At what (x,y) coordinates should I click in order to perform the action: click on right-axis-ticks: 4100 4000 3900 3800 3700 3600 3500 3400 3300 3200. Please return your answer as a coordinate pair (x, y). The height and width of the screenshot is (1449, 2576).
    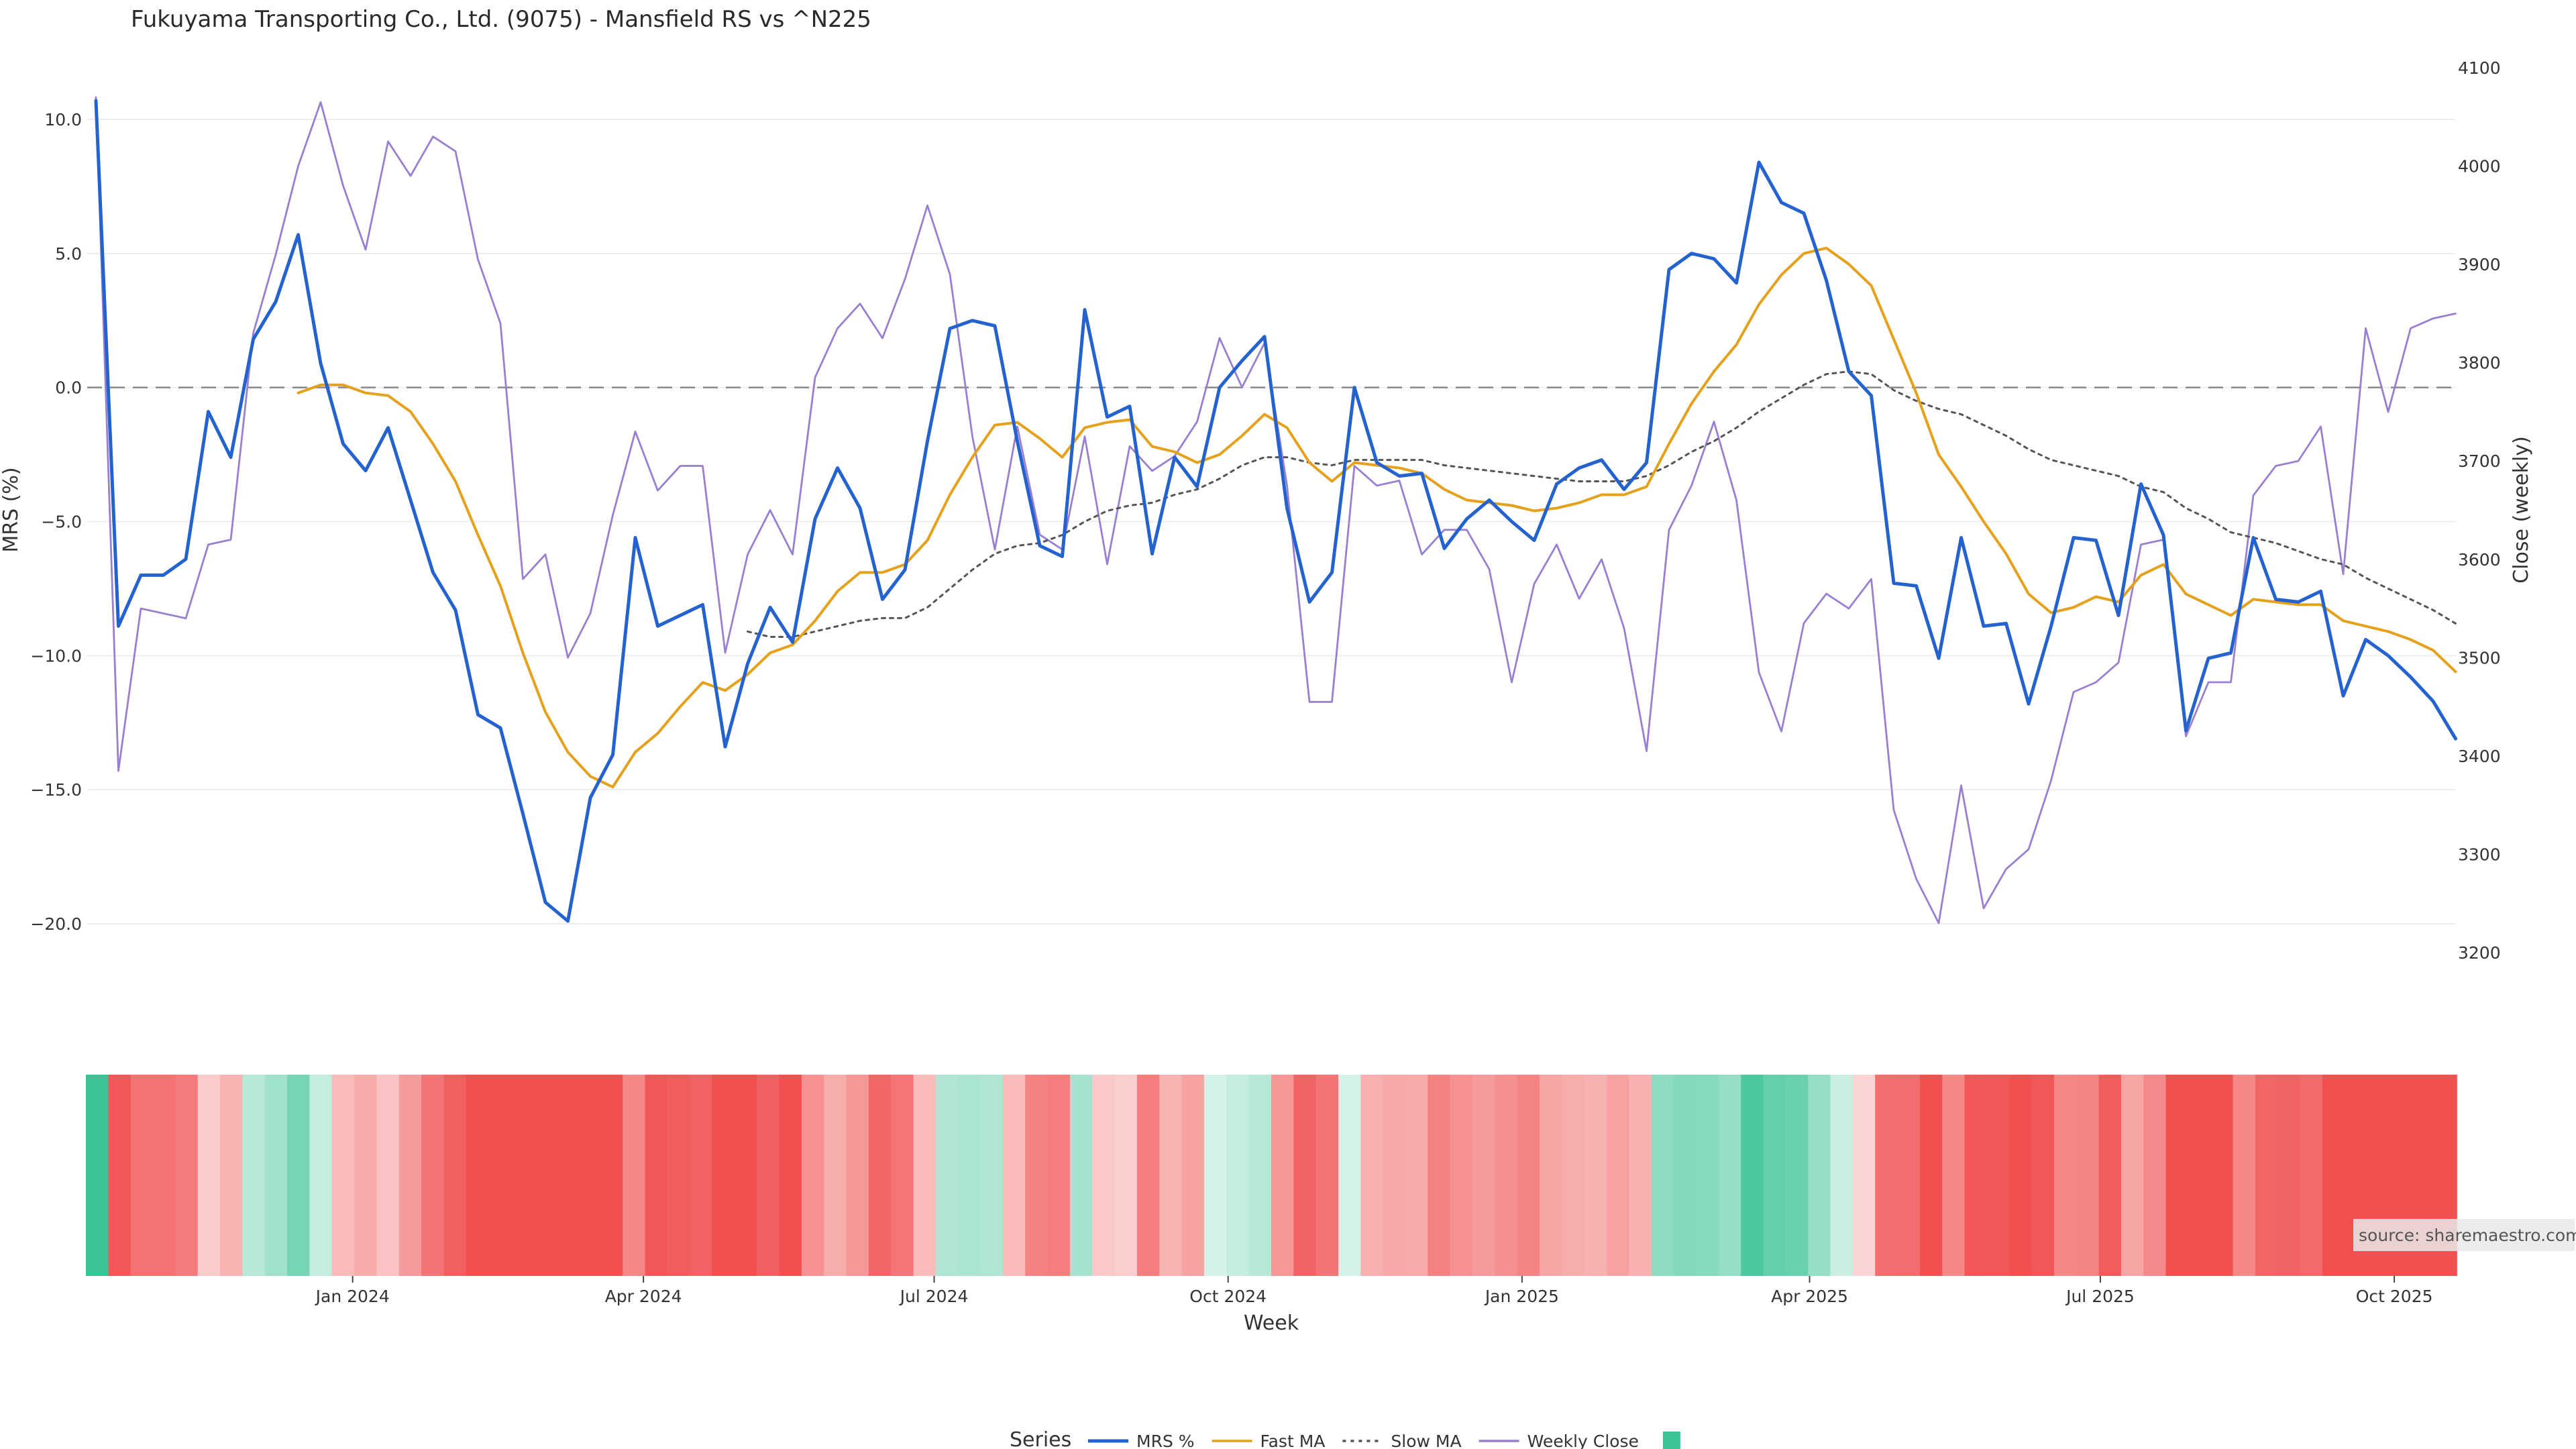
    Looking at the image, I should click on (2479, 510).